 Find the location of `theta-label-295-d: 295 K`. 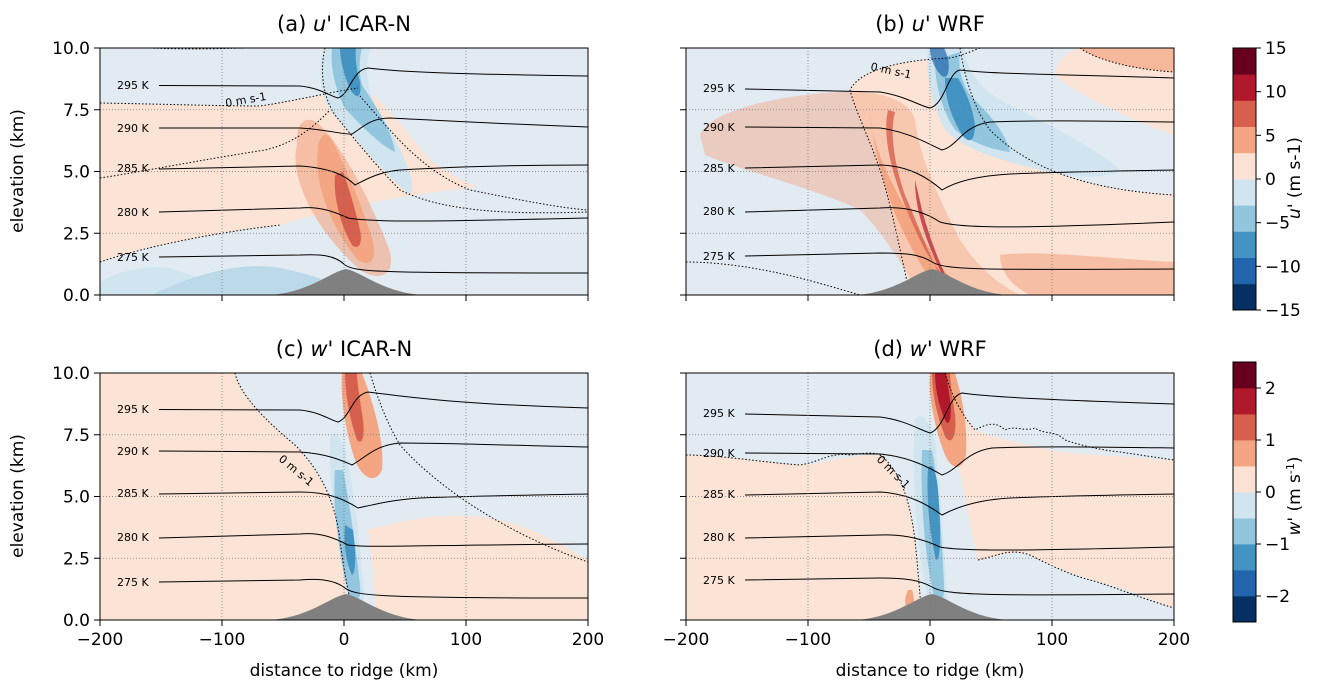

theta-label-295-d: 295 K is located at coordinates (719, 413).